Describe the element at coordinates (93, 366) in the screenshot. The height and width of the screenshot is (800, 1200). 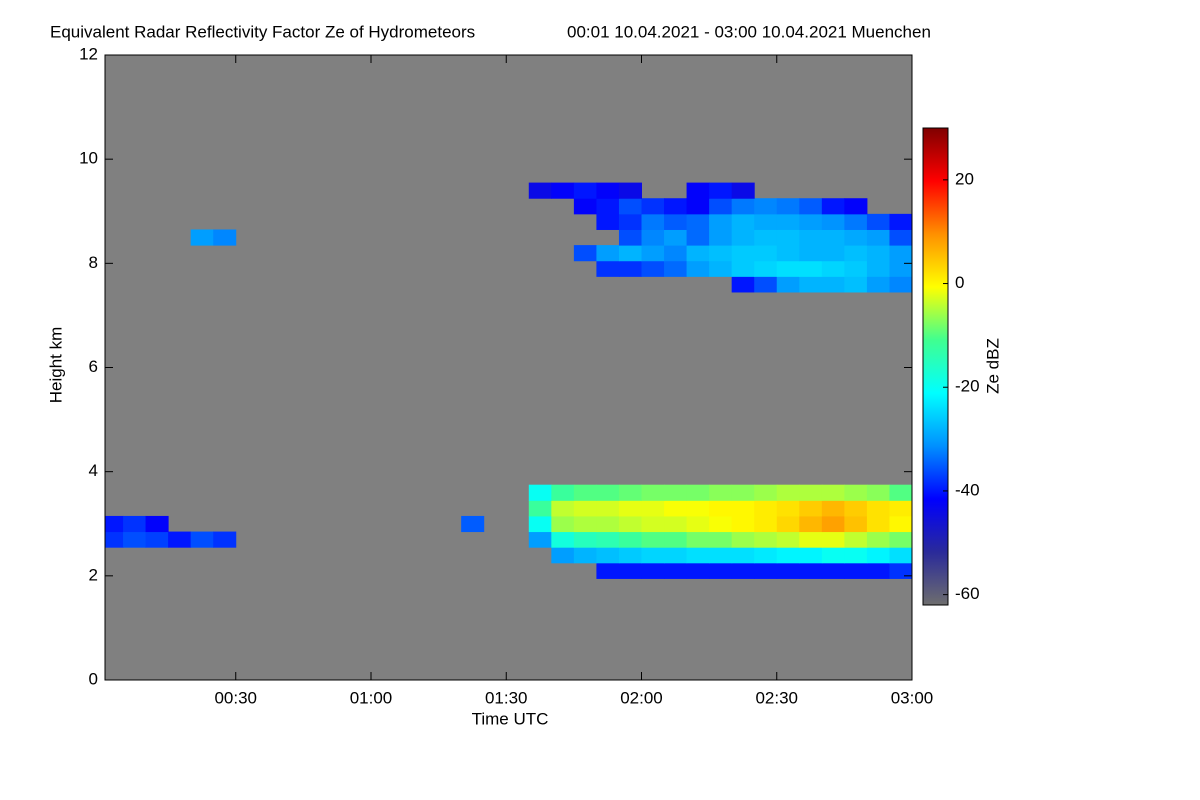
I see `y-tick-label: 6` at that location.